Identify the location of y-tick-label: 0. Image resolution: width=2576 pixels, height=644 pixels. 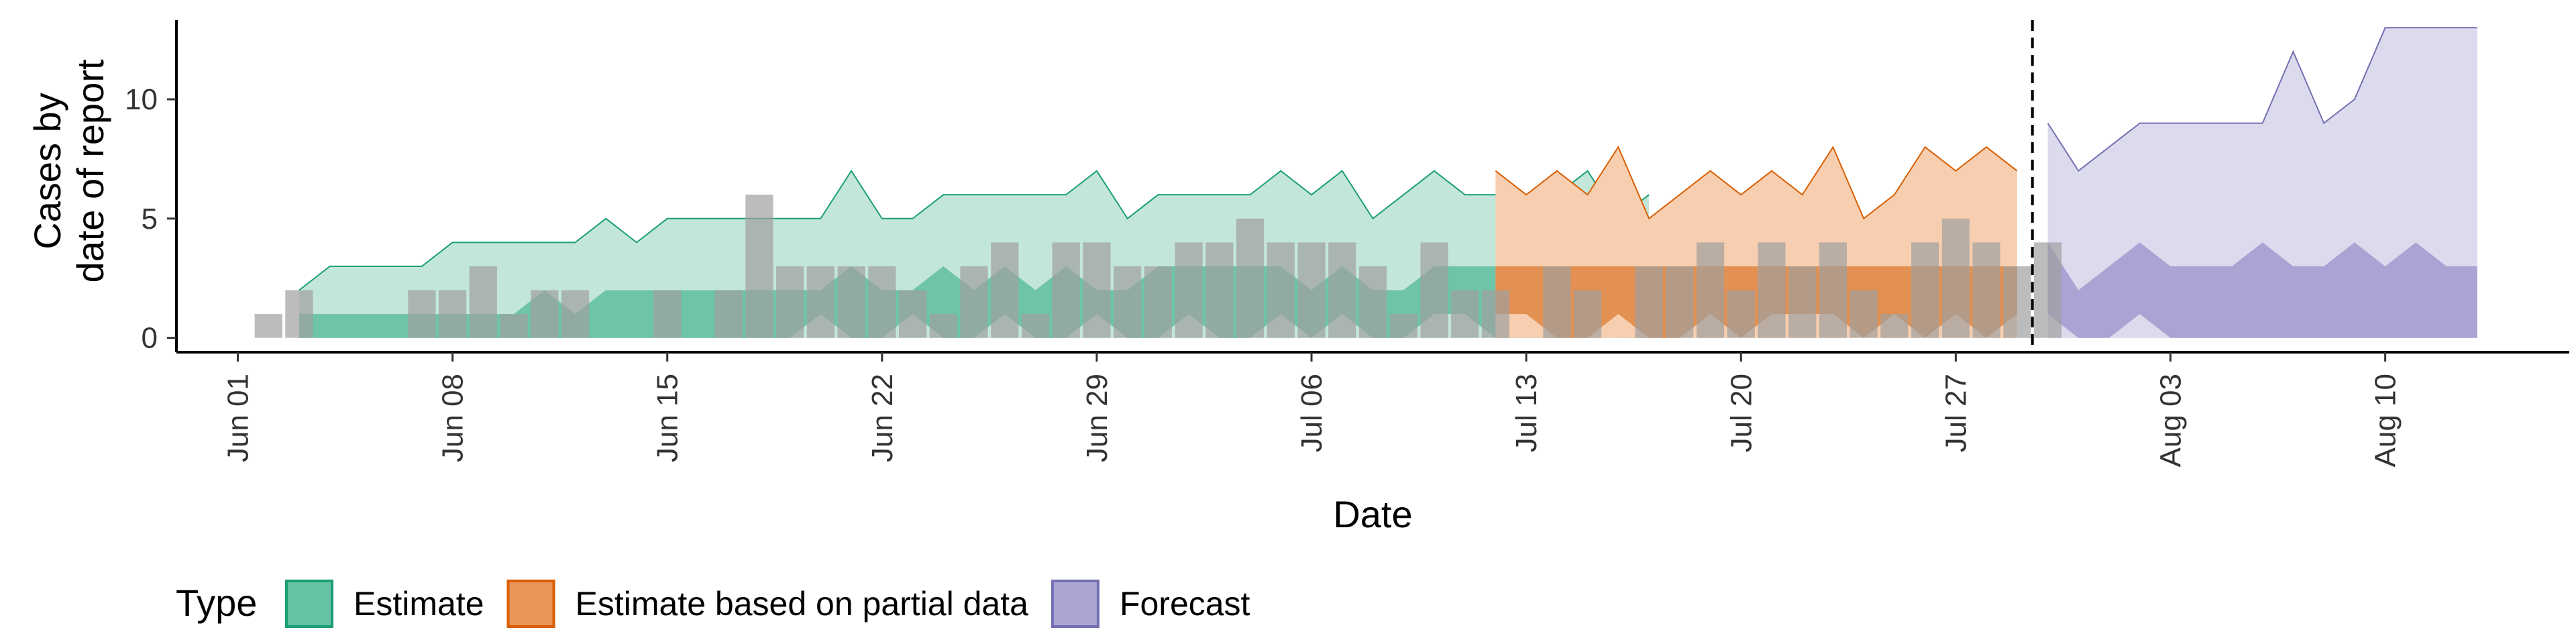
(150, 338).